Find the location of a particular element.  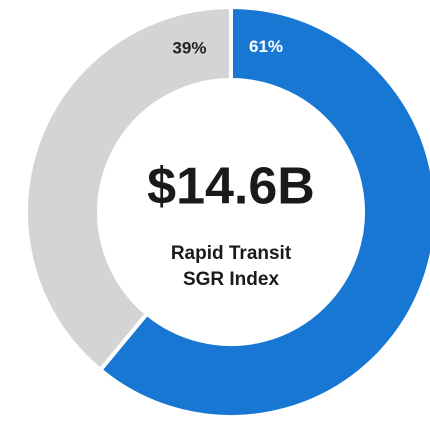

center-label: Rapid Transit is located at coordinates (231, 253).